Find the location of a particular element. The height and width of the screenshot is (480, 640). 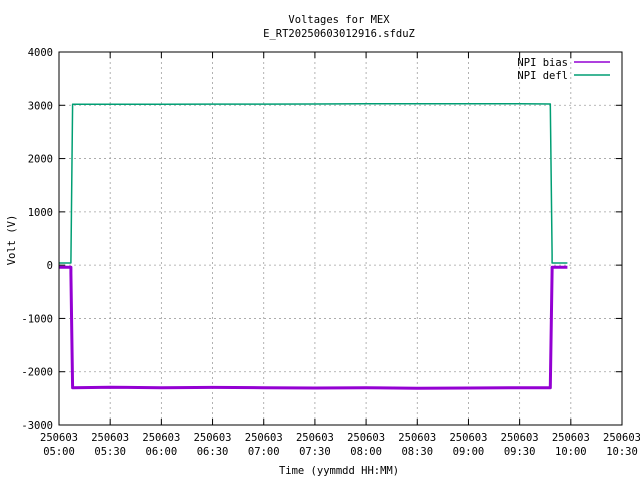

x-tick-time-label: 06:00 is located at coordinates (162, 452).